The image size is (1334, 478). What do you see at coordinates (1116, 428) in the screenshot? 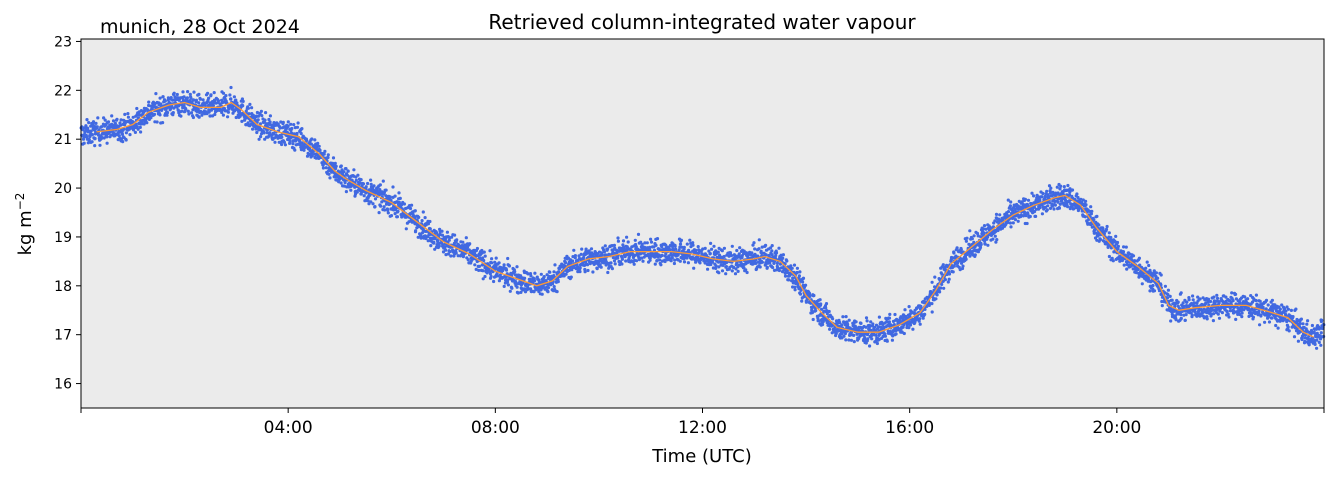
I see `x-tick-label: 20:00` at bounding box center [1116, 428].